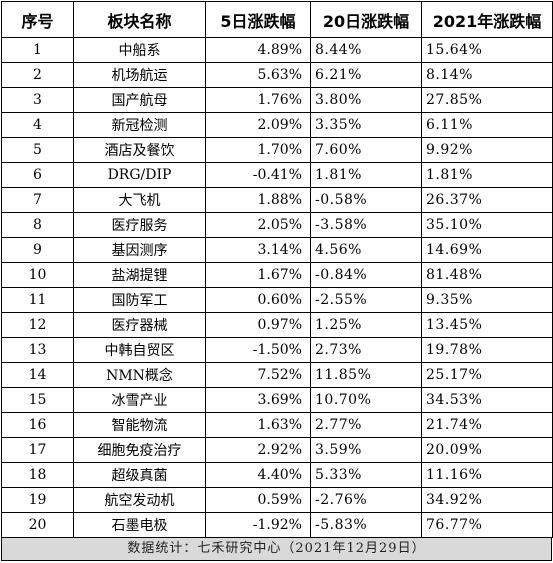 The image size is (553, 563). What do you see at coordinates (37, 500) in the screenshot?
I see `row-index: 19` at bounding box center [37, 500].